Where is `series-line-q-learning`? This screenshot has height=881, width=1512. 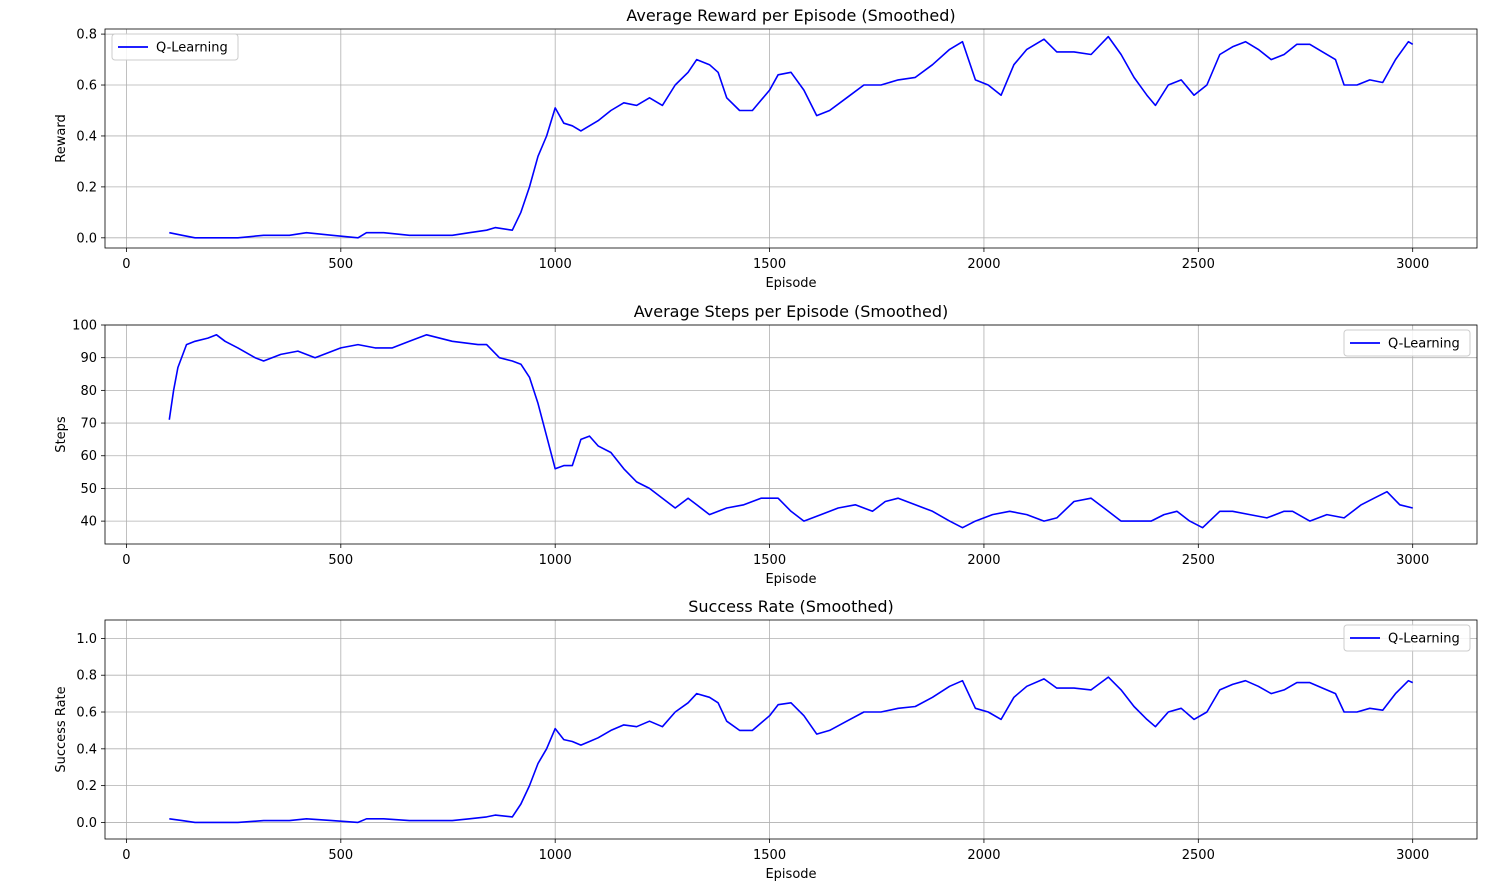 series-line-q-learning is located at coordinates (791, 750).